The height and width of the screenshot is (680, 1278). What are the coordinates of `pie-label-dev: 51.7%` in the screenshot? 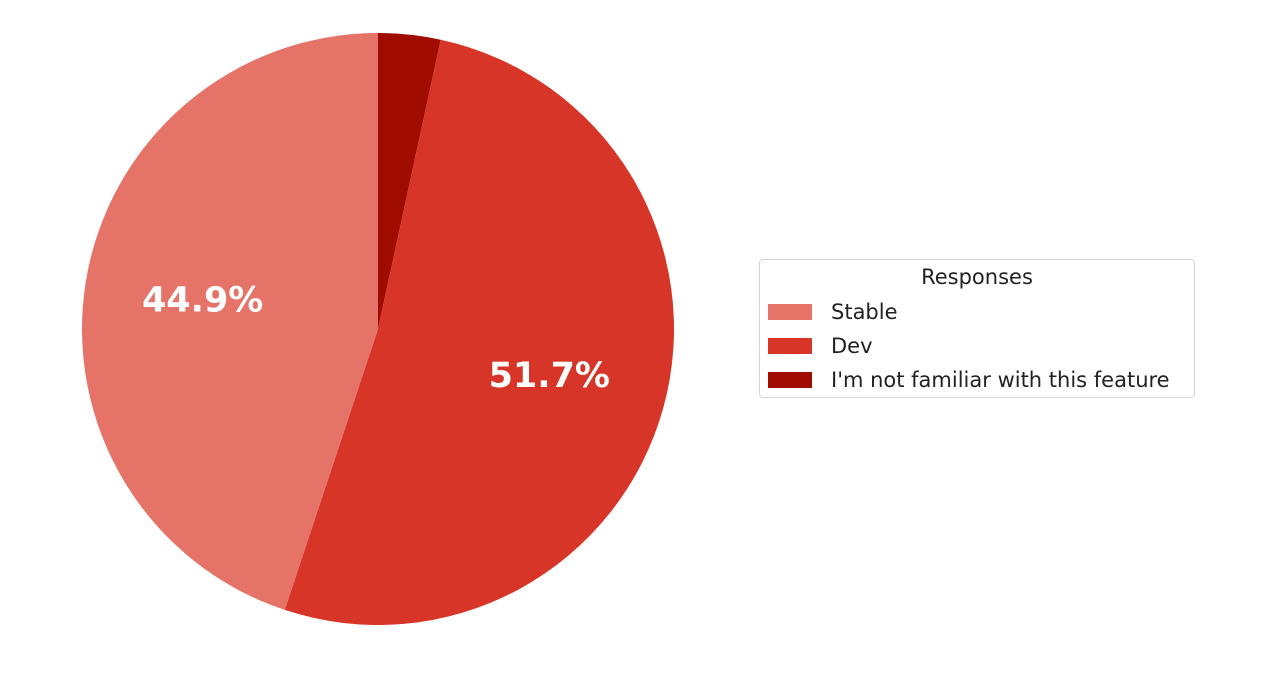 It's located at (549, 376).